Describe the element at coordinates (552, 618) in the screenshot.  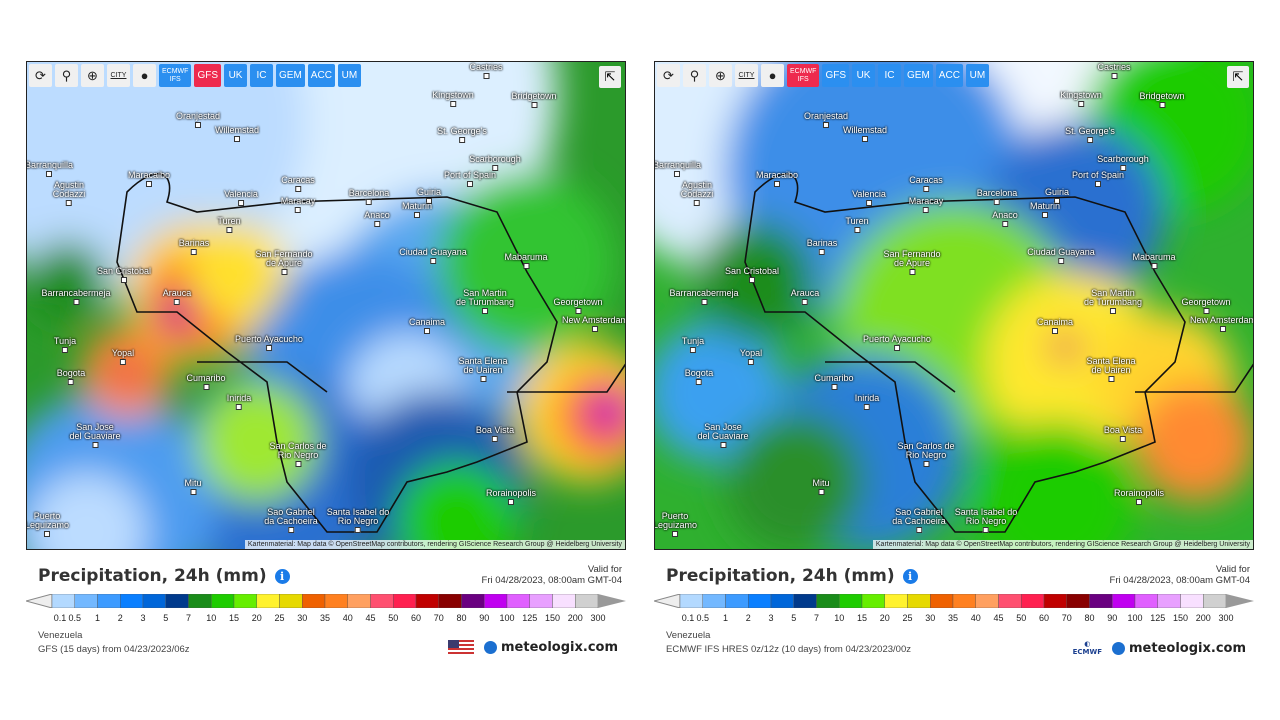
I see `legend-tick-label: 150` at that location.